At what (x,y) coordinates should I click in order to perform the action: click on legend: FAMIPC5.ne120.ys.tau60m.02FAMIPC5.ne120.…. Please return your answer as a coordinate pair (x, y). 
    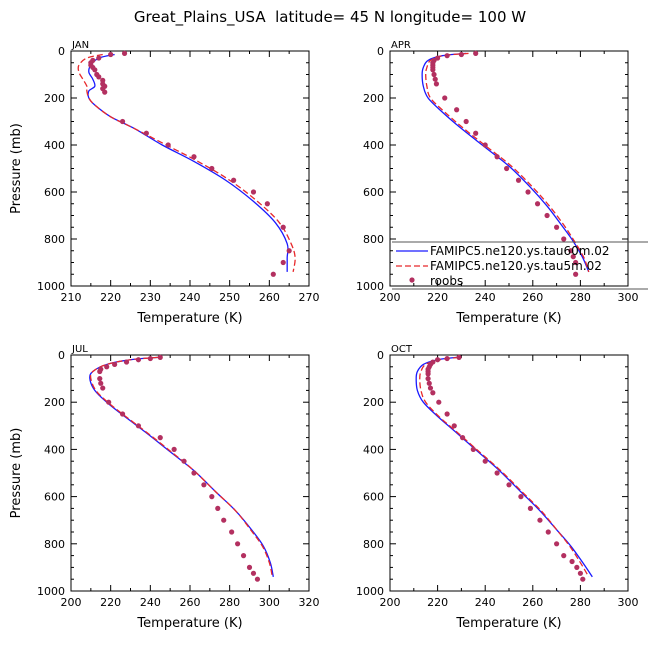
    Looking at the image, I should click on (520, 265).